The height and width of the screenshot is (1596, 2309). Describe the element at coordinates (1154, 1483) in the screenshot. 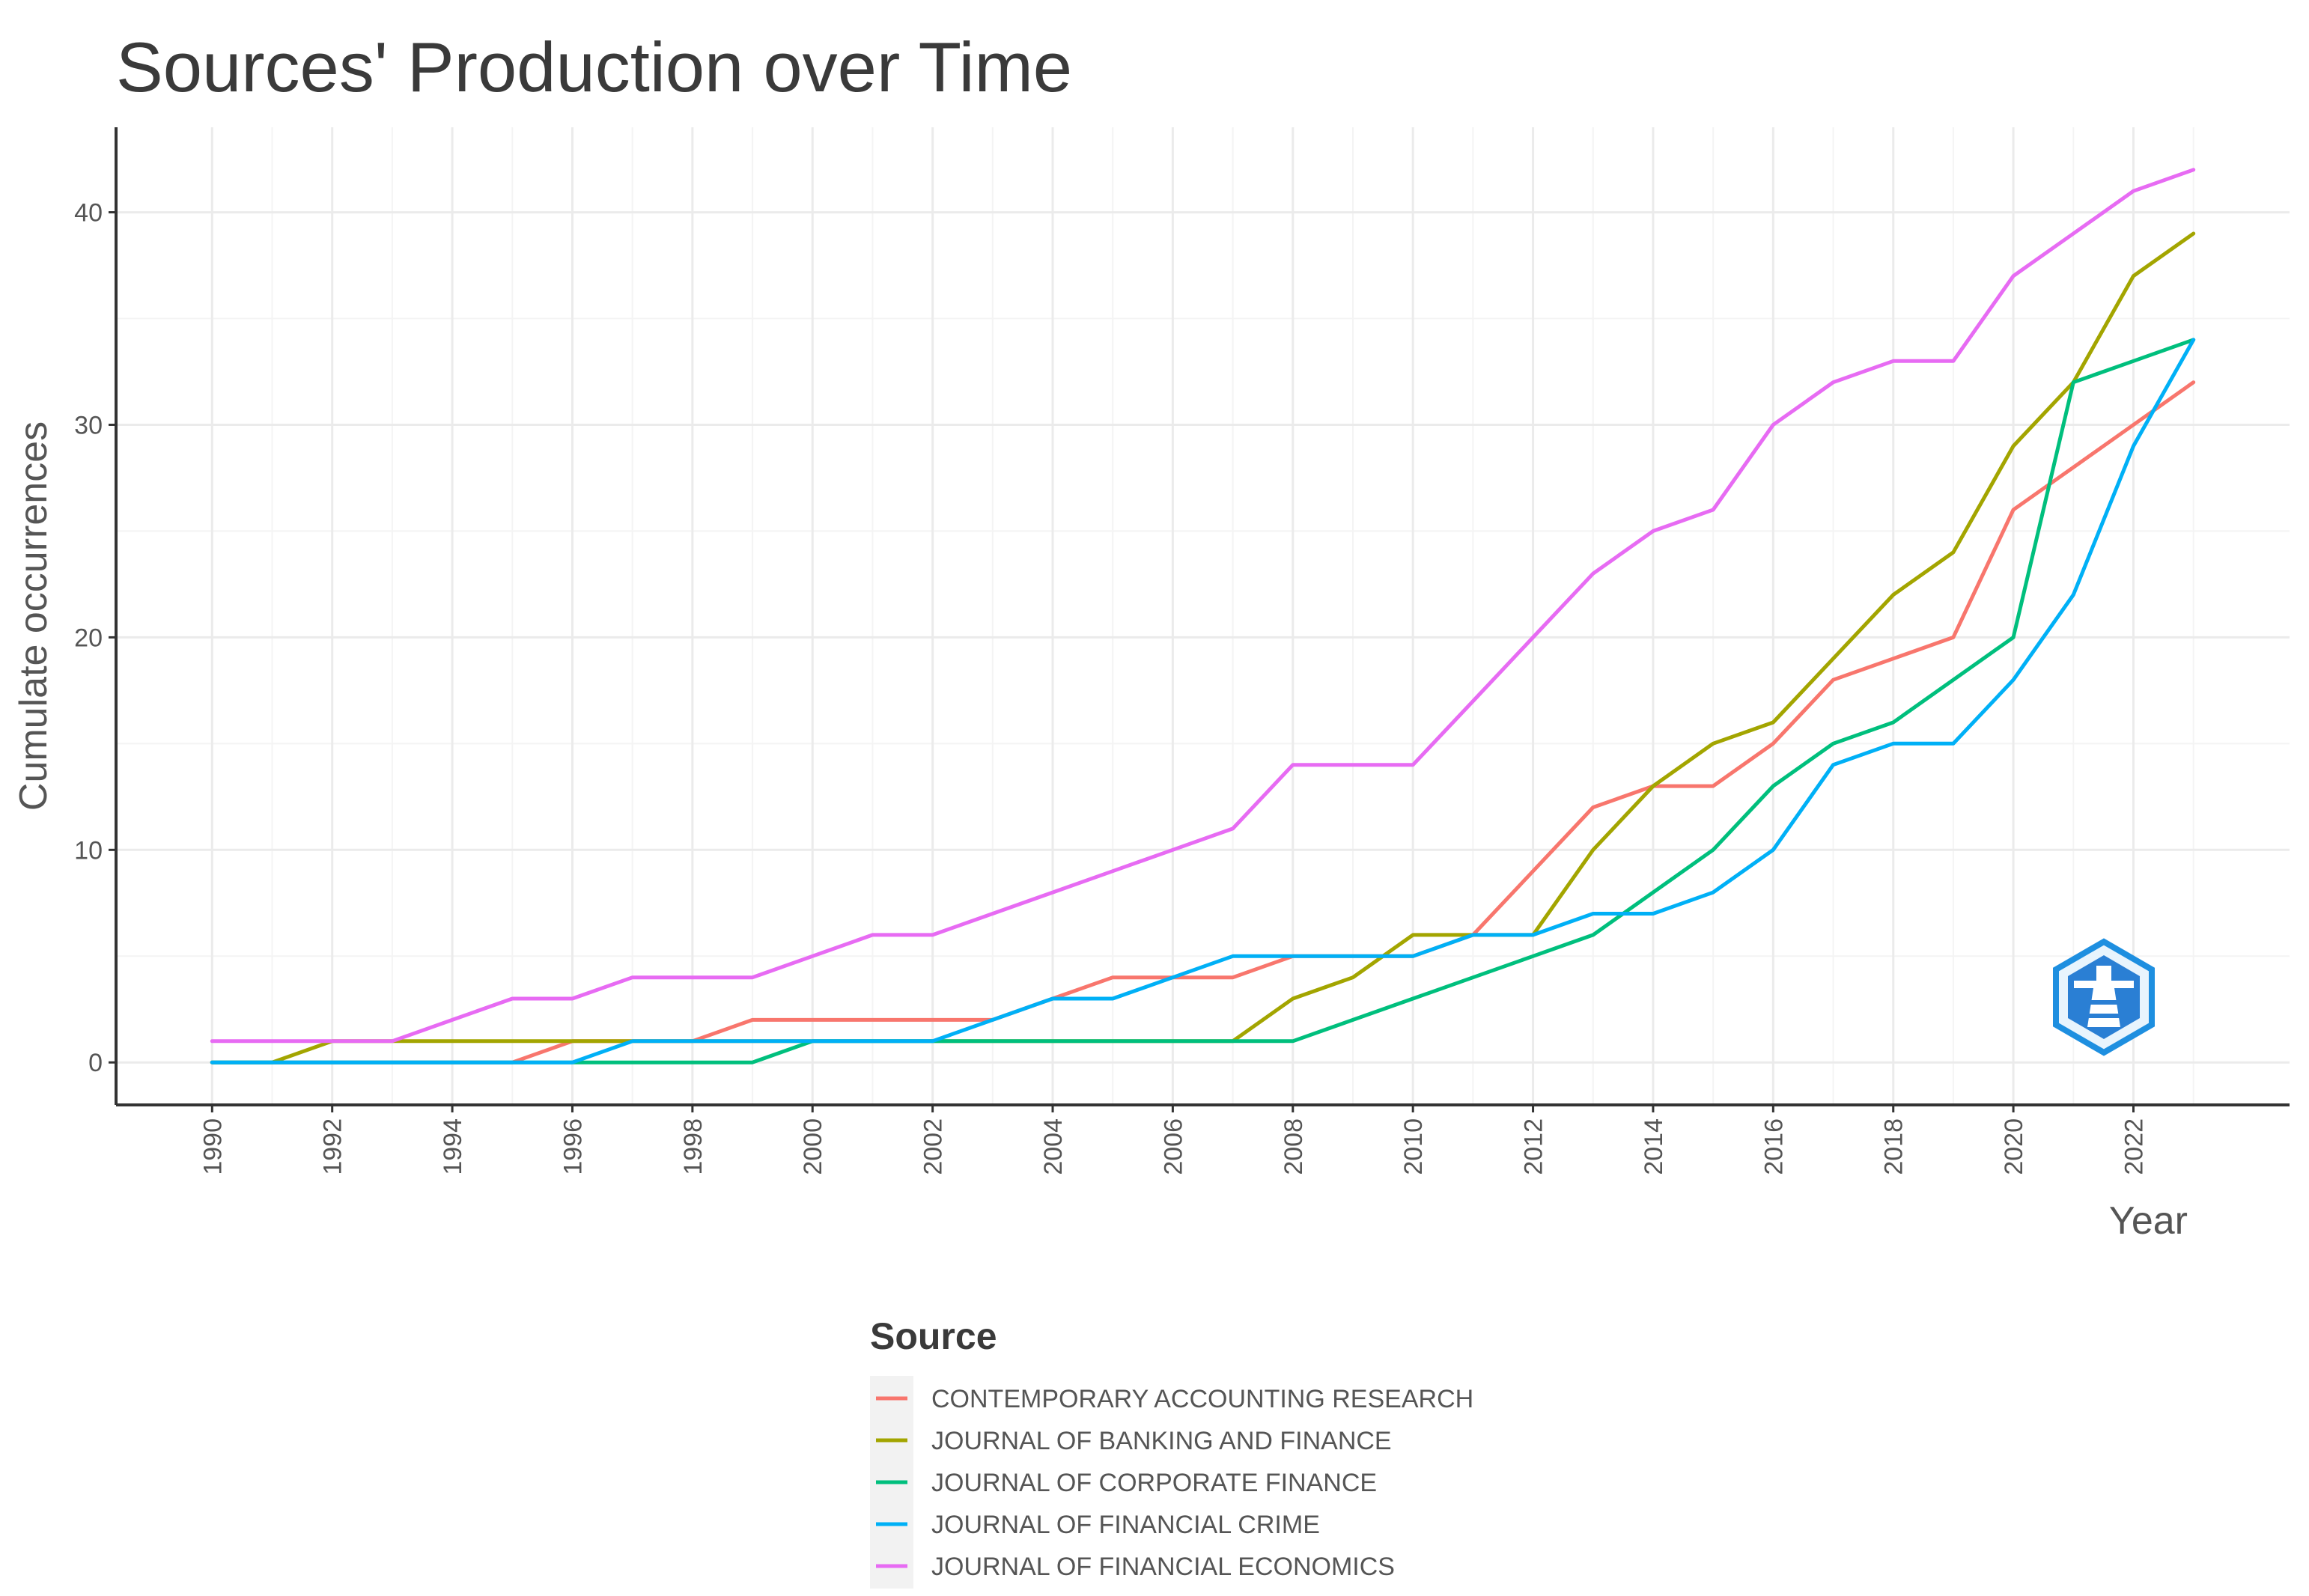

I see `legend-label-journal-of-corporate-finance: JOURNAL OF CORPORATE FINANCE` at that location.